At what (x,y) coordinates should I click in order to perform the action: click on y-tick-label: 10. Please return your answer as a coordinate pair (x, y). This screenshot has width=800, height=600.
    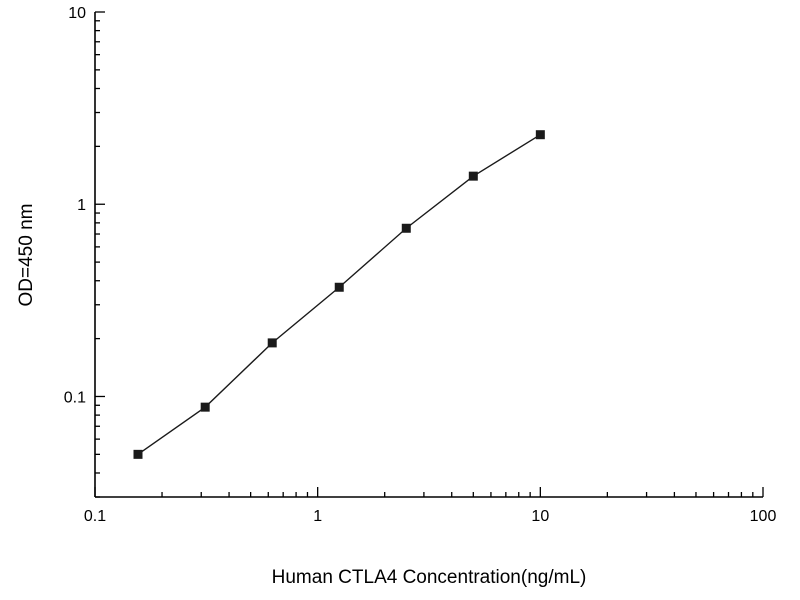
    Looking at the image, I should click on (77, 13).